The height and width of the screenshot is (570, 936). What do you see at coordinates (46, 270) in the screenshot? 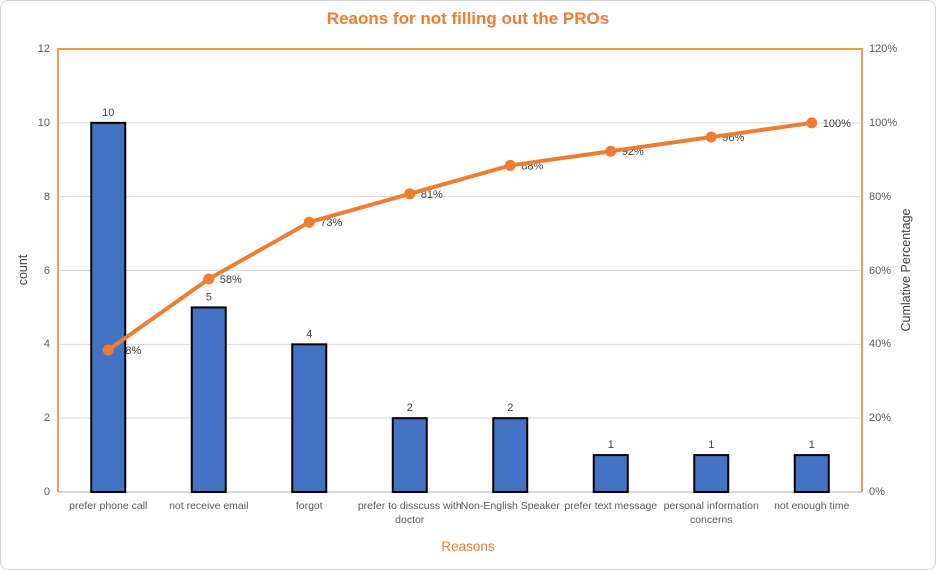
I see `left-axis-tick: 6` at bounding box center [46, 270].